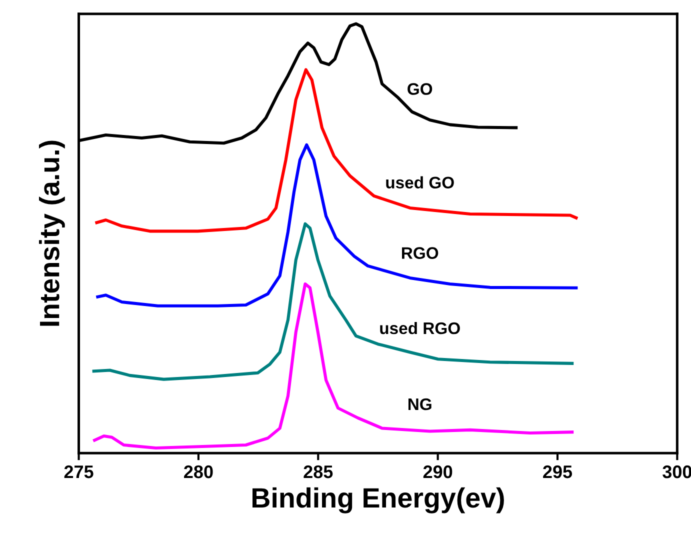 This screenshot has width=691, height=535. I want to click on x-tick-label: 280, so click(198, 471).